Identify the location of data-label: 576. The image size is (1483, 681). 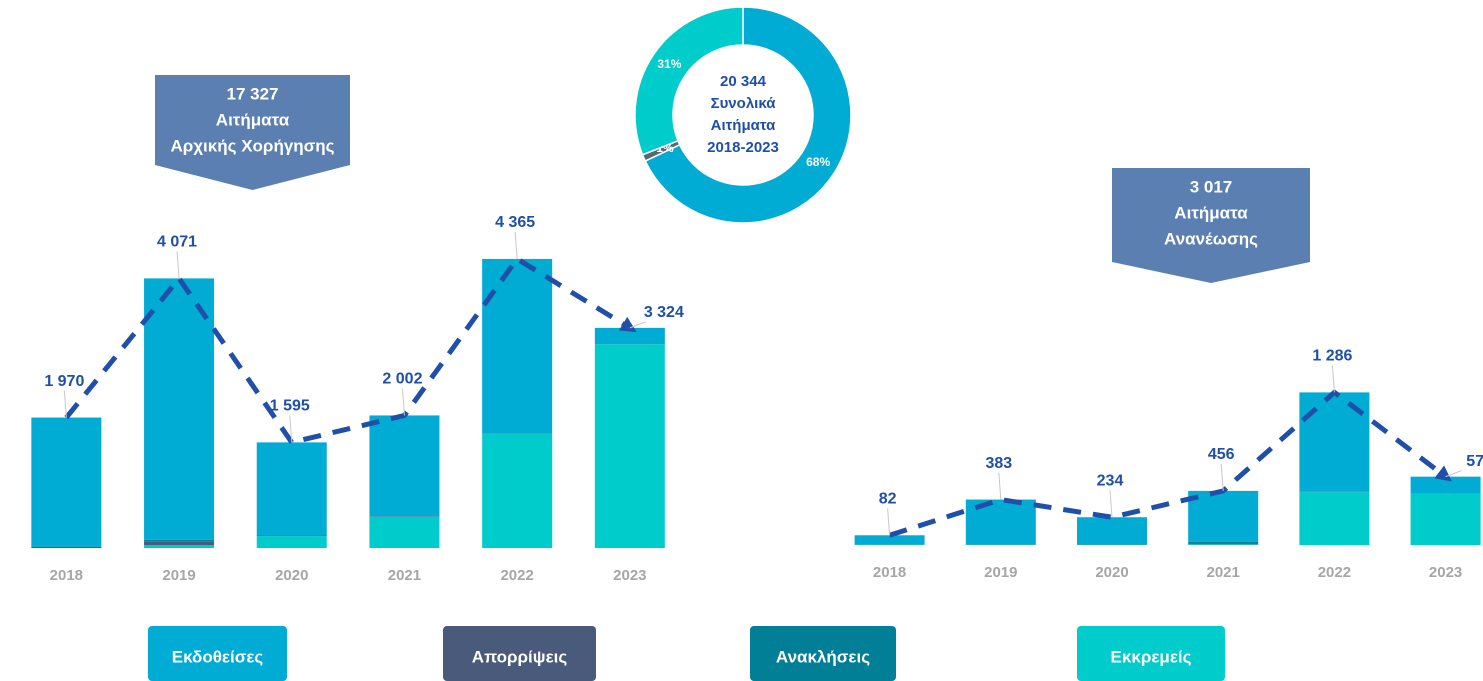
(1474, 461).